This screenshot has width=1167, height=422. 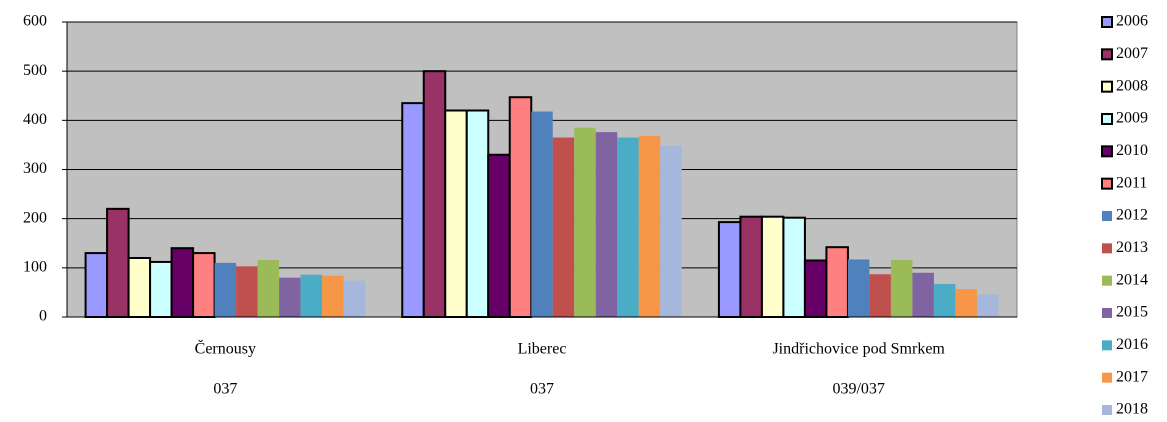 I want to click on legend-label: 2017, so click(x=1132, y=376).